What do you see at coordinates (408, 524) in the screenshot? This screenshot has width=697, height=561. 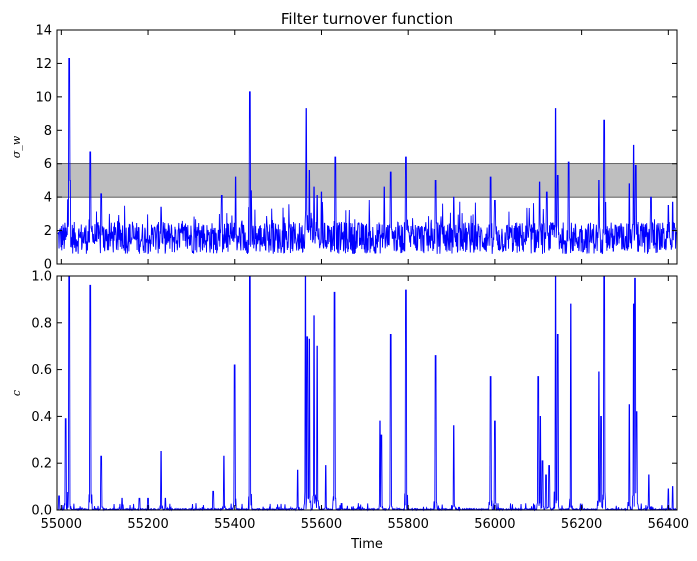 I see `x-tick-label: 55800` at bounding box center [408, 524].